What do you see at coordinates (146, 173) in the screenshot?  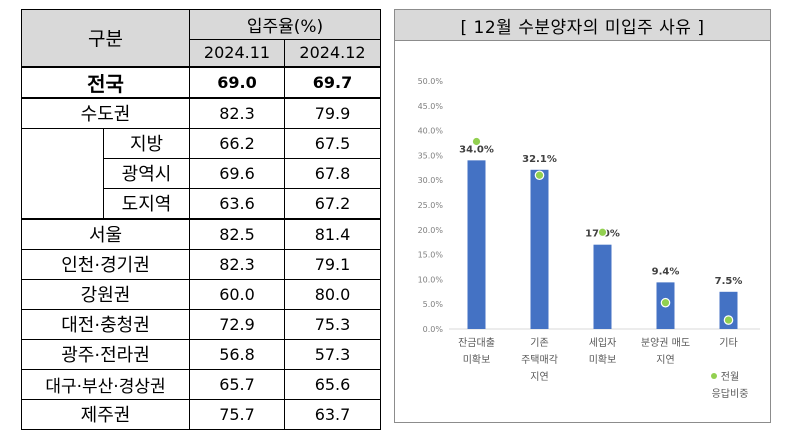 I see `row-label: 광역시` at bounding box center [146, 173].